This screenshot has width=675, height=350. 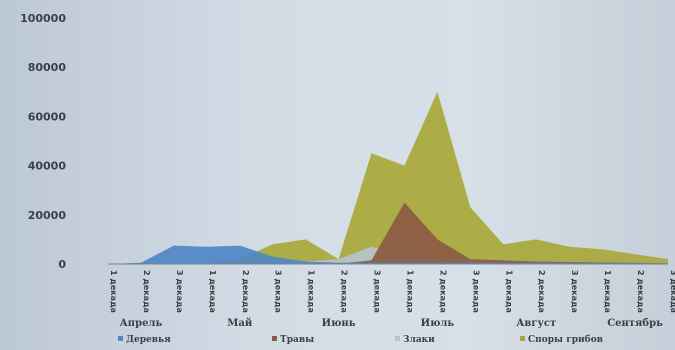 I want to click on legend-label: Споры грибов, so click(x=565, y=339).